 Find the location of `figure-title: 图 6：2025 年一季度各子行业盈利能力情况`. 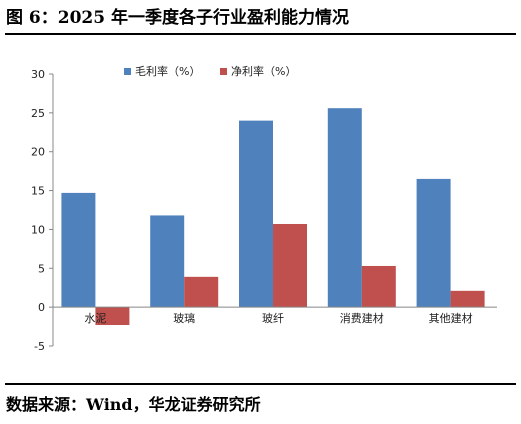

figure-title: 图 6：2025 年一季度各子行业盈利能力情况 is located at coordinates (177, 18).